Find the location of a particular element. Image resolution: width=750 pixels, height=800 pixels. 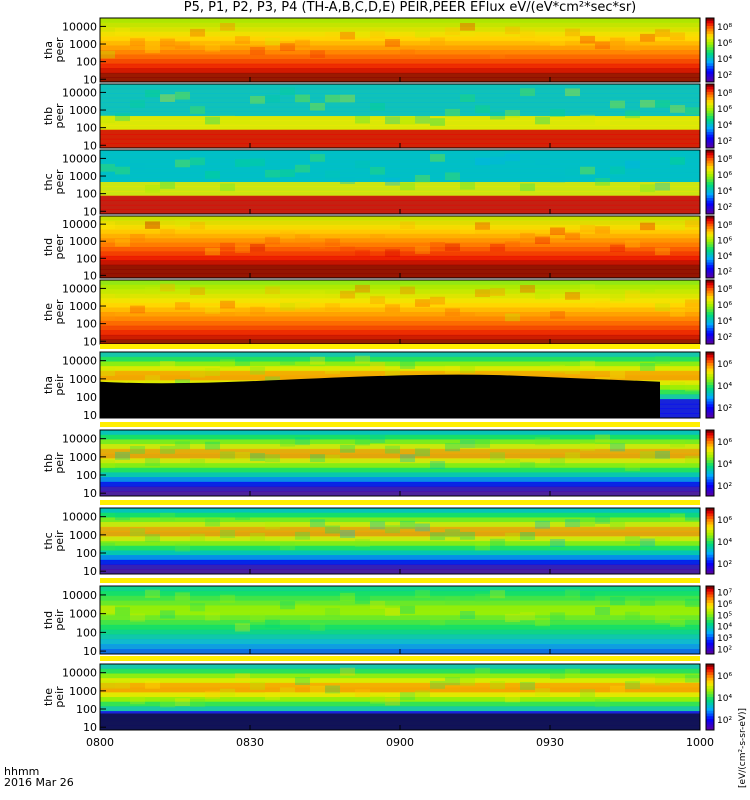

colorbar-tick-0-3: 10² is located at coordinates (724, 76).